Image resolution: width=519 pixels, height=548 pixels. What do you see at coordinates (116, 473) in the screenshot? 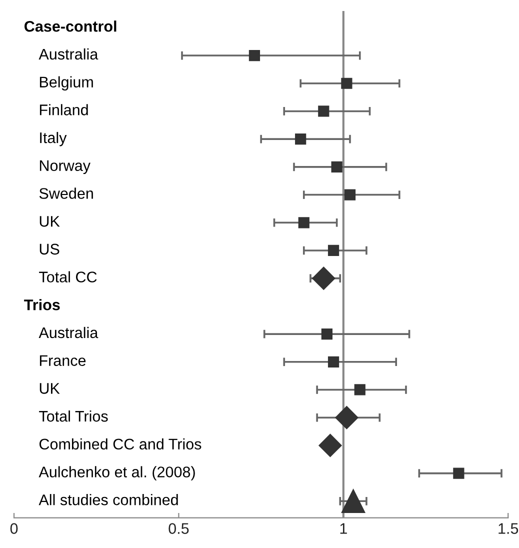
I see `y-tick-label: Aulchenko et al. (2008)` at bounding box center [116, 473].